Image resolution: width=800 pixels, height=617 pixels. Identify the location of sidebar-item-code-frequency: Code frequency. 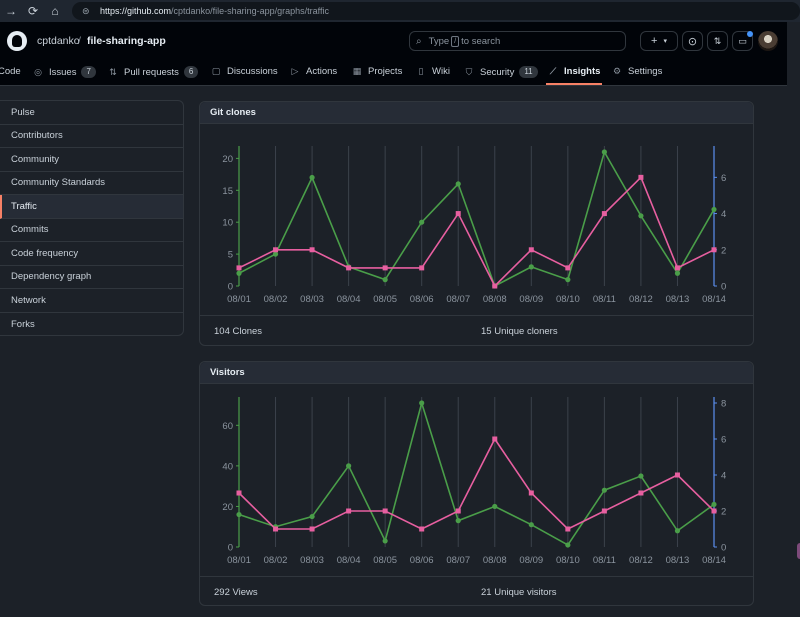
(91, 254).